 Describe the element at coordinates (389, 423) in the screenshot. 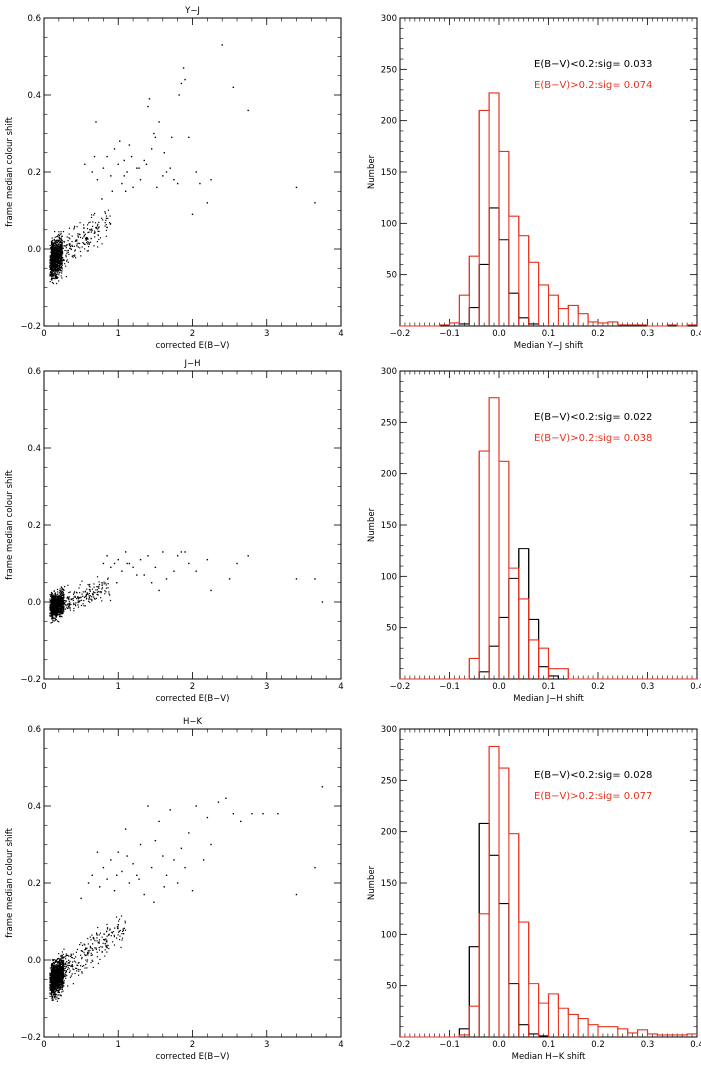

I see `y-tick-label: 250` at that location.